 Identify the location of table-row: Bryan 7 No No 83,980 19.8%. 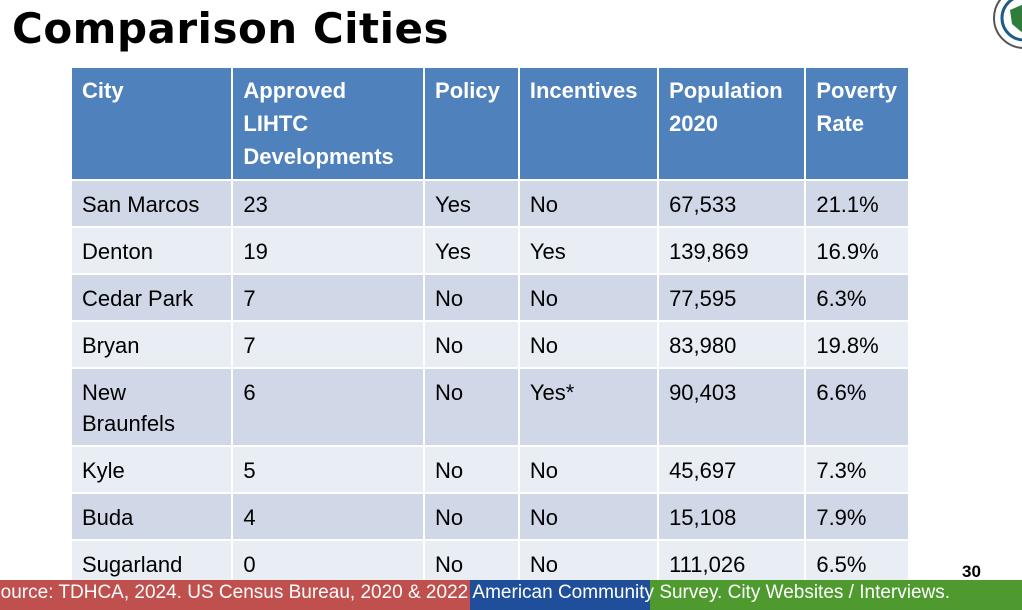
(489, 344).